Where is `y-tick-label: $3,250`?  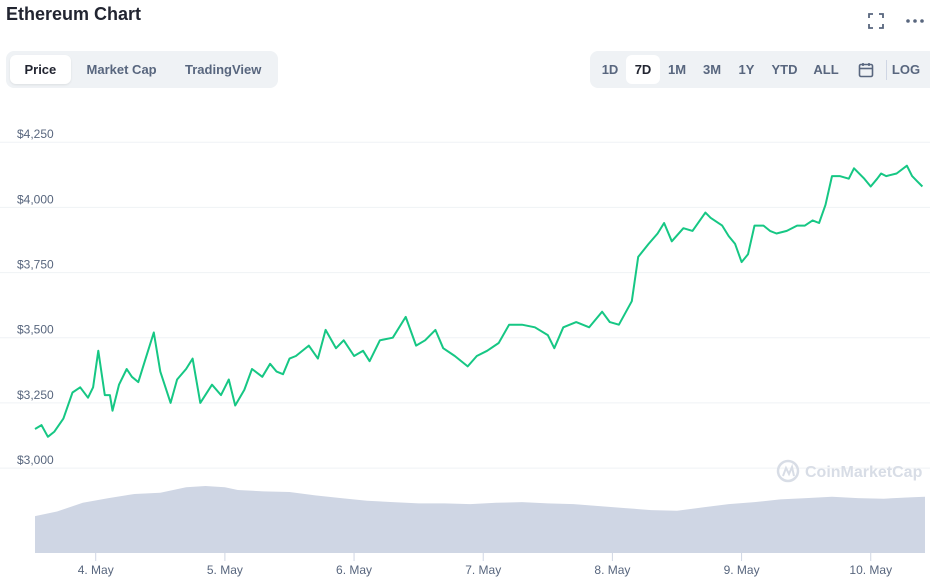 y-tick-label: $3,250 is located at coordinates (35, 395).